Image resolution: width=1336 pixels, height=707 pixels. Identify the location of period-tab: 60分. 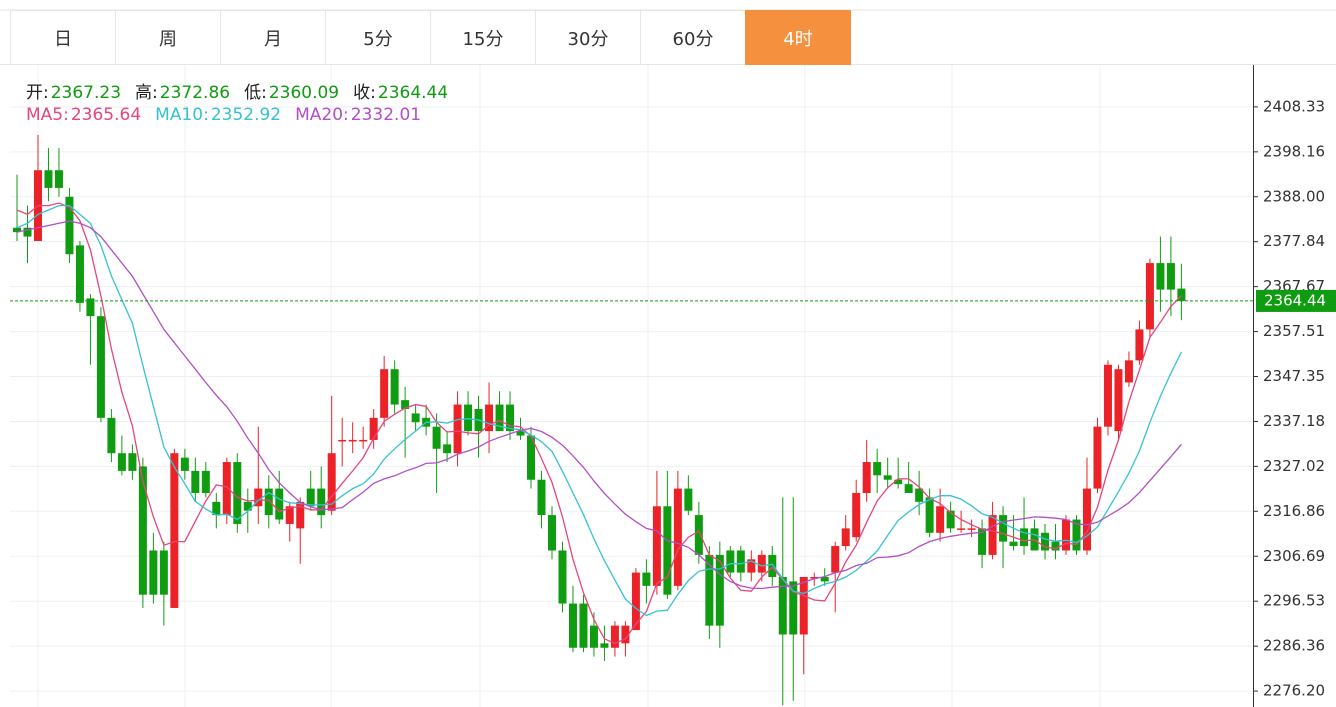
(692, 37).